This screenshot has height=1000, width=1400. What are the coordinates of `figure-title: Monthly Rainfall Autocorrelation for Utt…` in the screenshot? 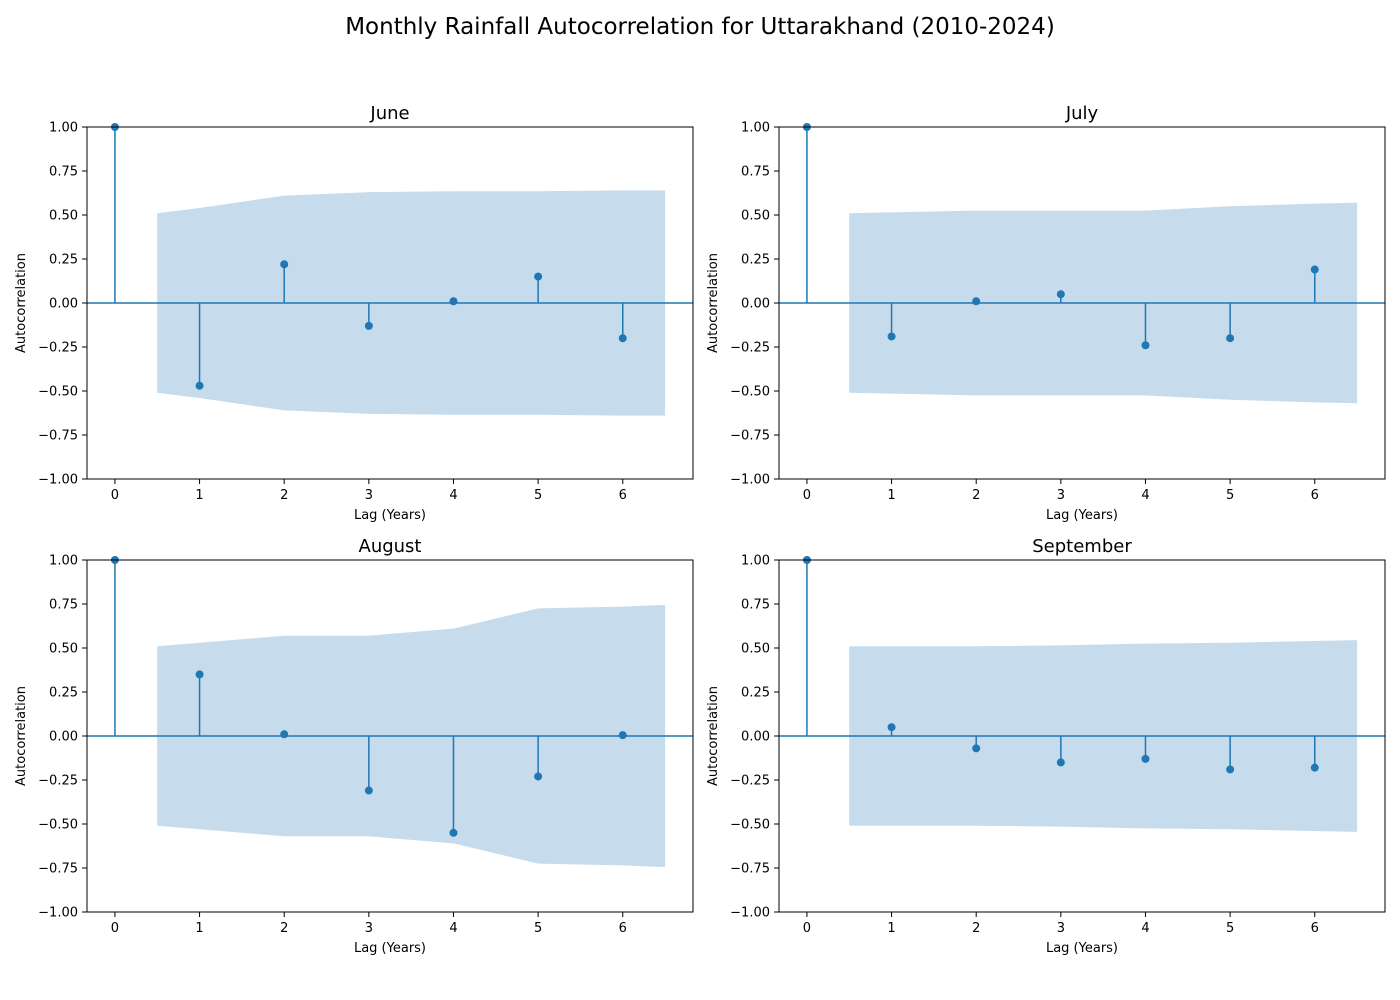 It's located at (700, 27).